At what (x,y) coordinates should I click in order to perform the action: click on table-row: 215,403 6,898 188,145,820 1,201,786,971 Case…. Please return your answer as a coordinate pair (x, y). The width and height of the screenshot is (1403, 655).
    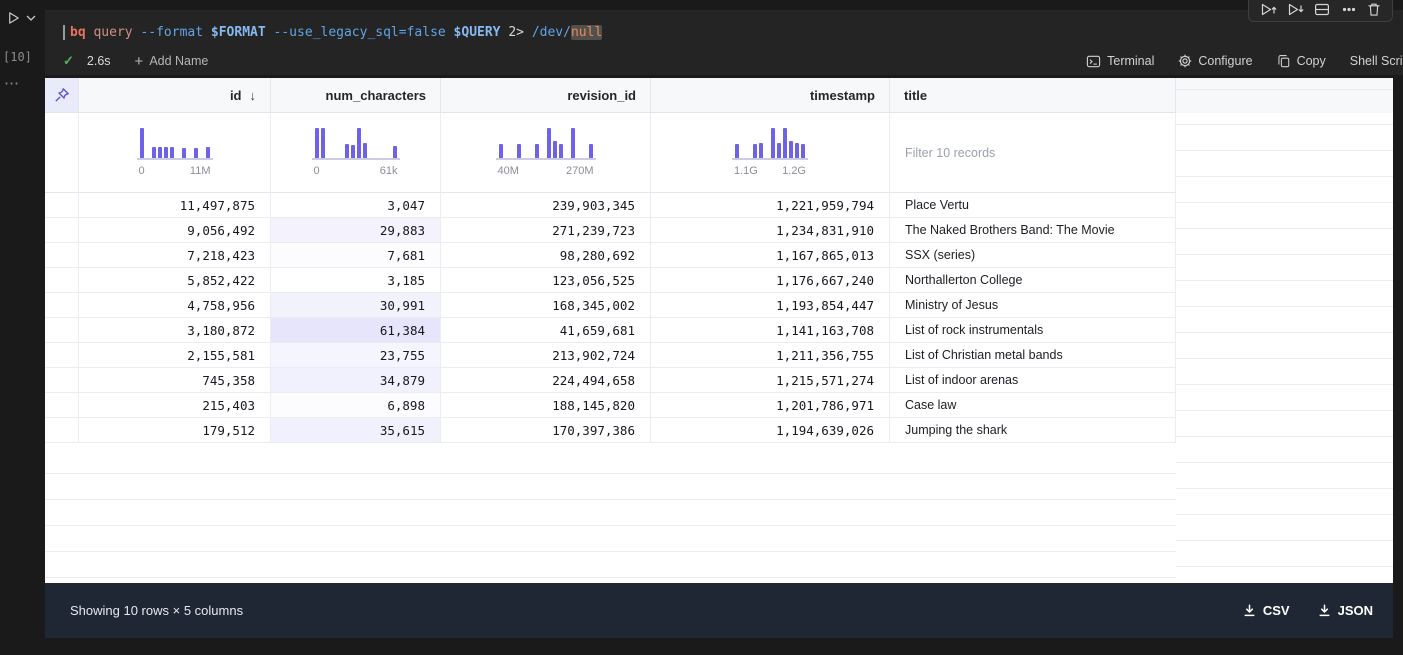
    Looking at the image, I should click on (719, 405).